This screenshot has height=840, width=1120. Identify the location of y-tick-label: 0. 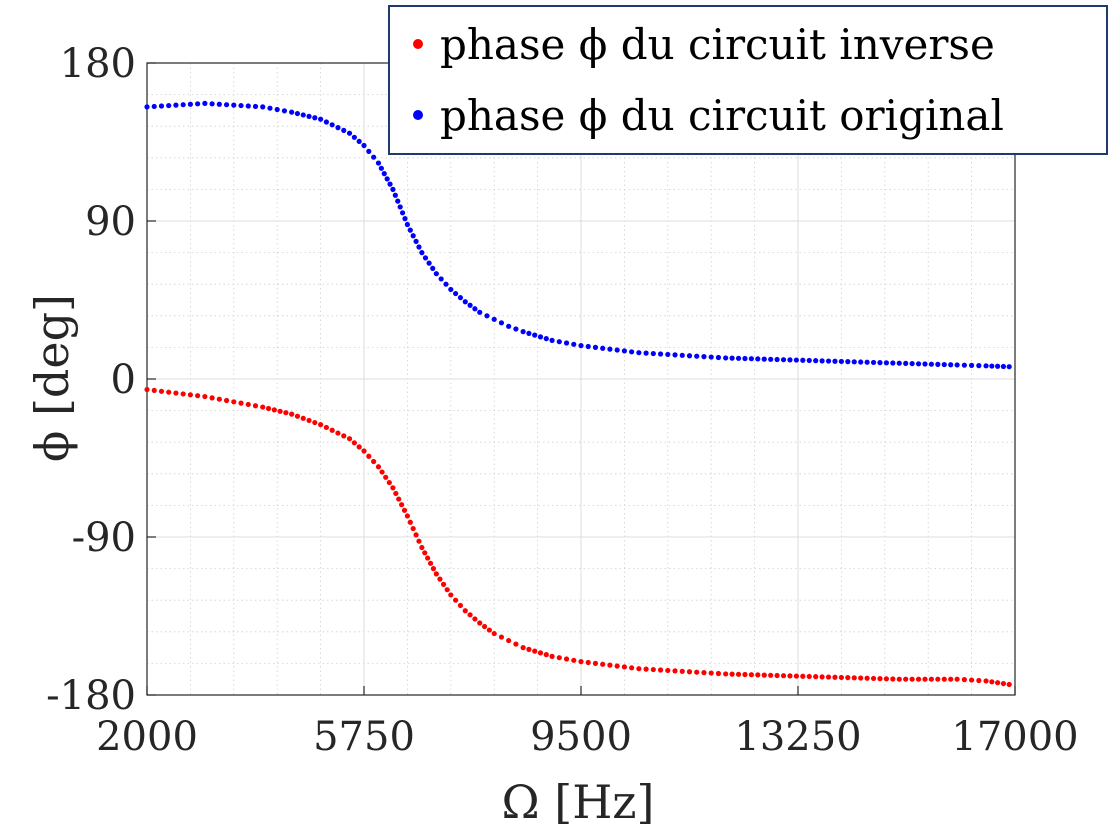
(123, 380).